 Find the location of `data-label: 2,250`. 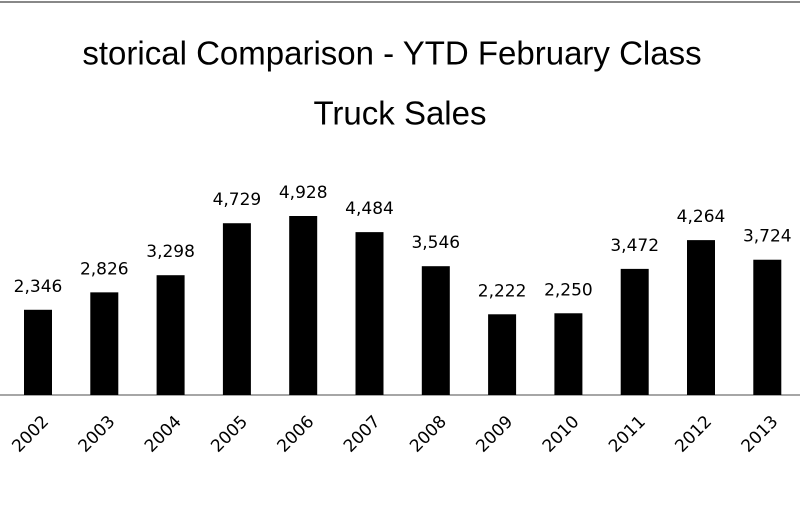

data-label: 2,250 is located at coordinates (568, 290).